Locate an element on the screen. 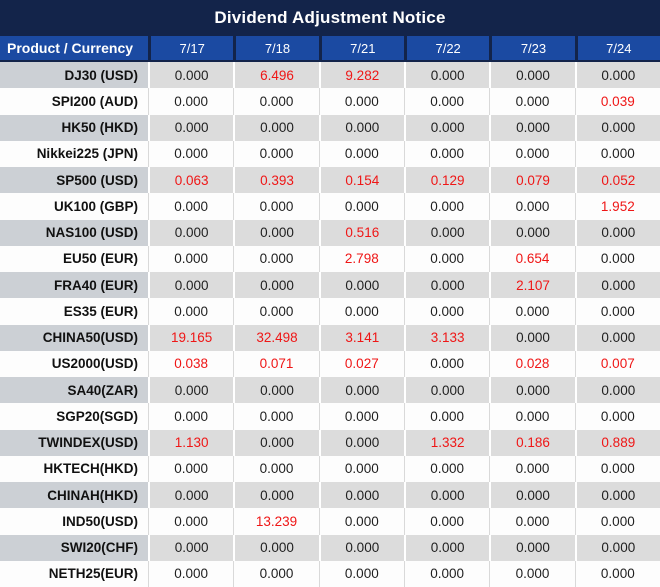 The width and height of the screenshot is (660, 587). date-header: 7/17 is located at coordinates (191, 49).